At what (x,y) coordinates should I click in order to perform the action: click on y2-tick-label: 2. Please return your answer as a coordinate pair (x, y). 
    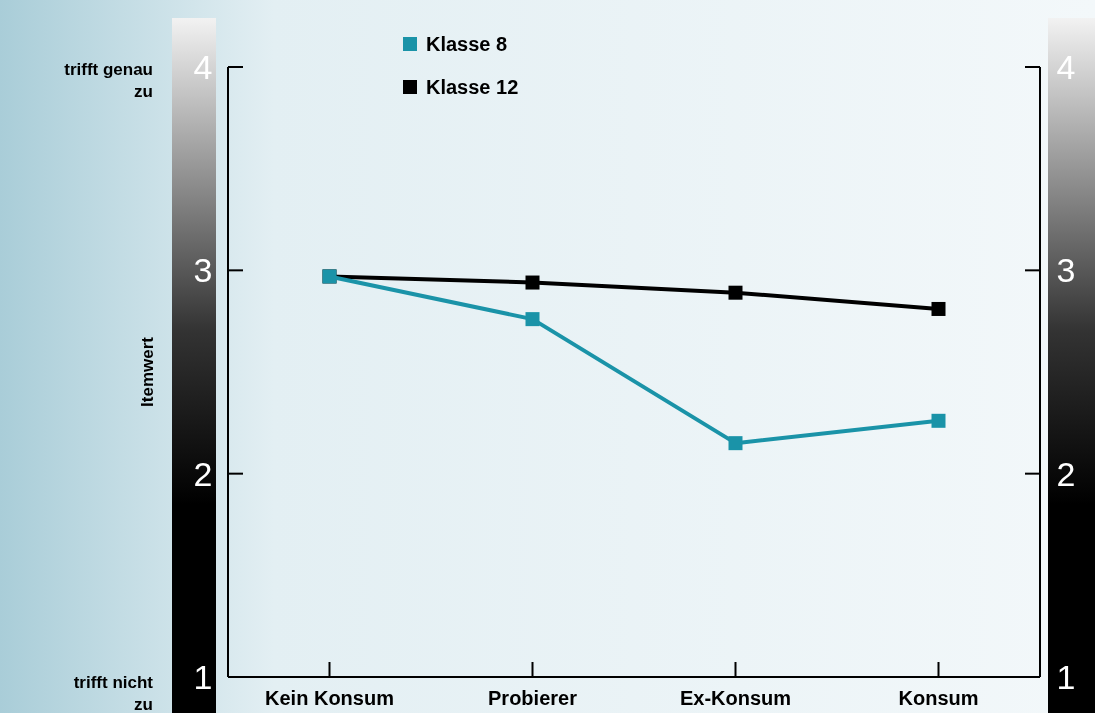
    Looking at the image, I should click on (1066, 473).